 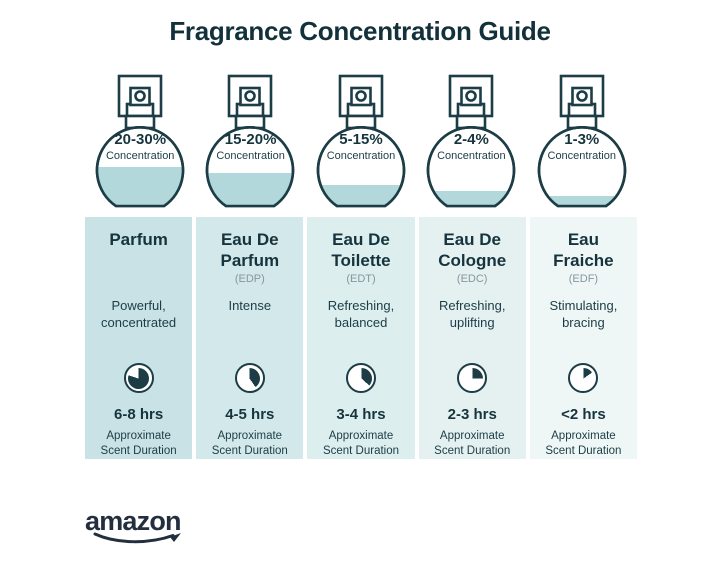 I want to click on amazon-logo: amazon, so click(x=134, y=527).